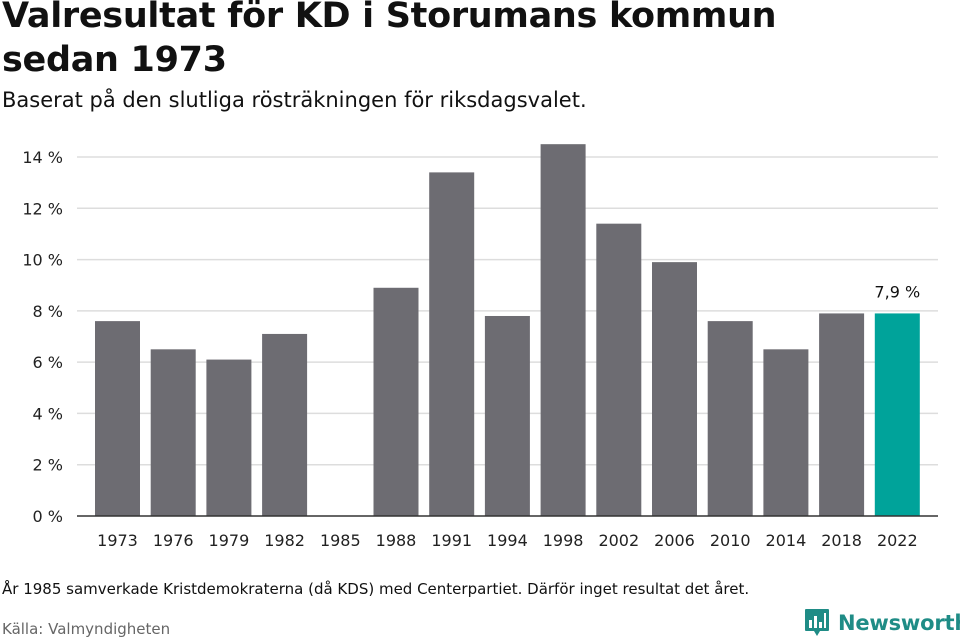  What do you see at coordinates (618, 540) in the screenshot?
I see `x-tick-label: 2002` at bounding box center [618, 540].